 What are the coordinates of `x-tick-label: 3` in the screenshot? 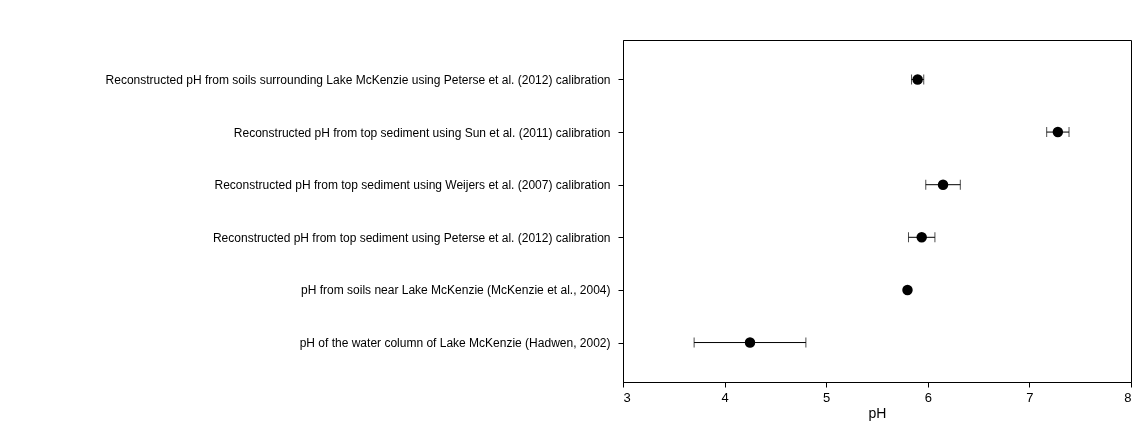 It's located at (627, 397).